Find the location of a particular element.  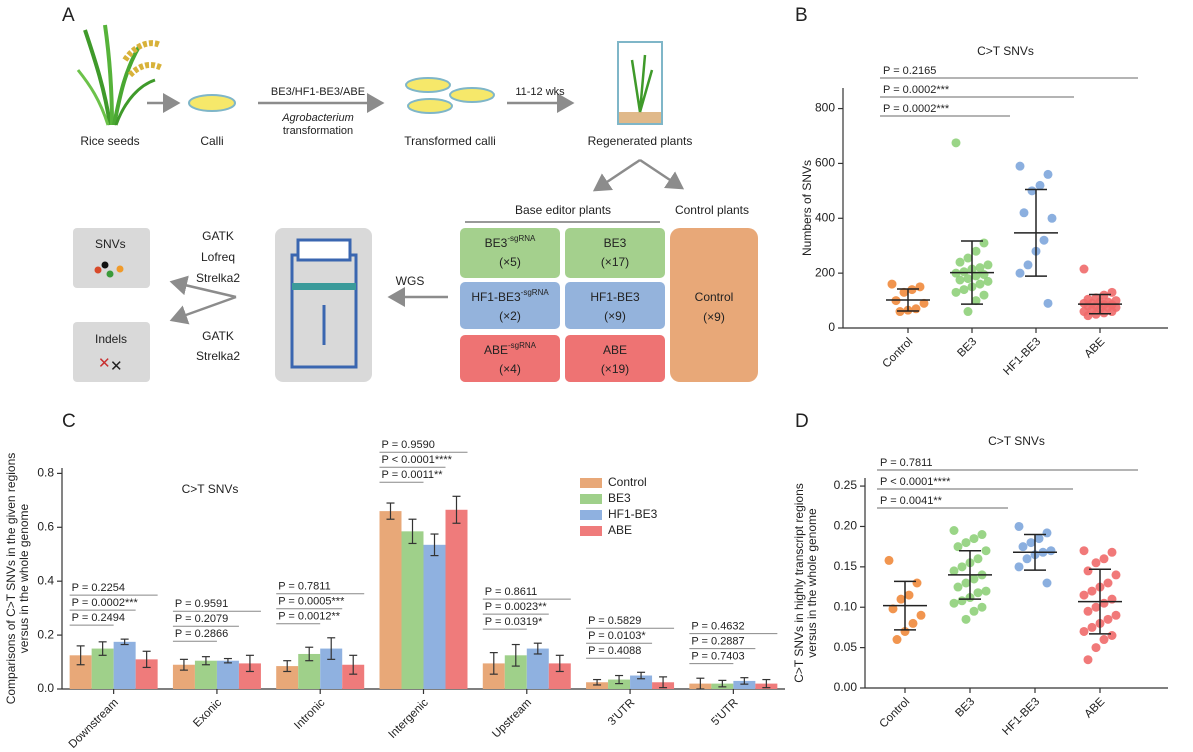

p-value: P = 0.2866 is located at coordinates (201, 634).